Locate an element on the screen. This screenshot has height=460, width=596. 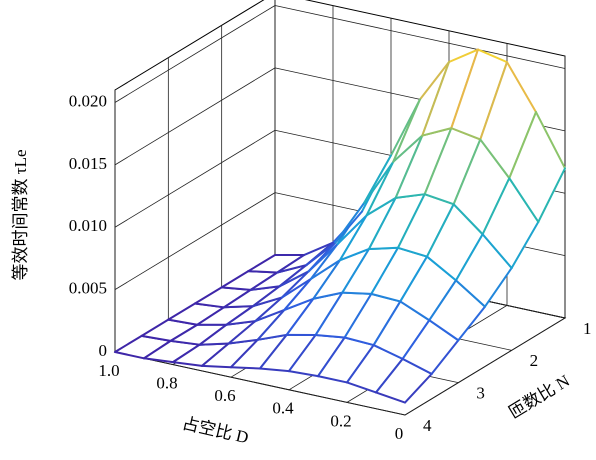
x-tick-label: 0.4 is located at coordinates (283, 408).